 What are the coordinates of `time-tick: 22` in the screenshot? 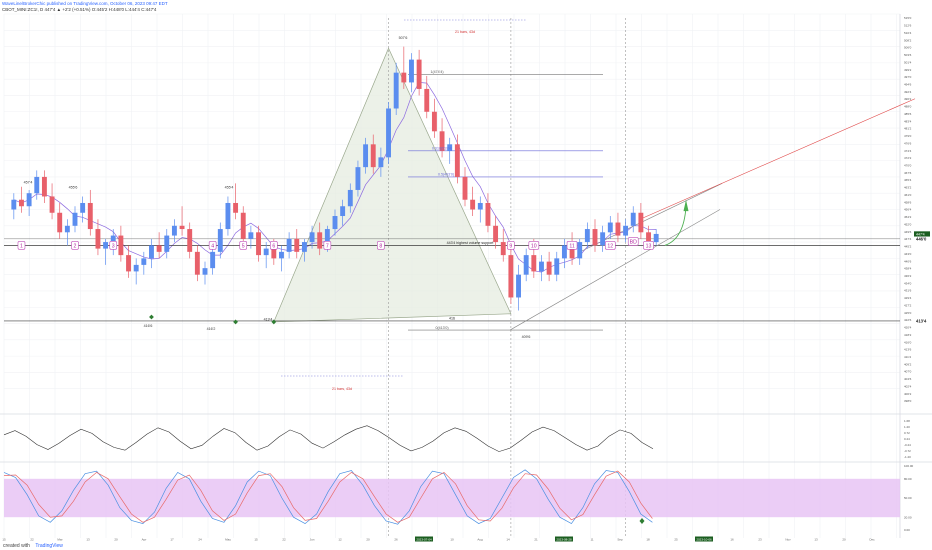 It's located at (32, 539).